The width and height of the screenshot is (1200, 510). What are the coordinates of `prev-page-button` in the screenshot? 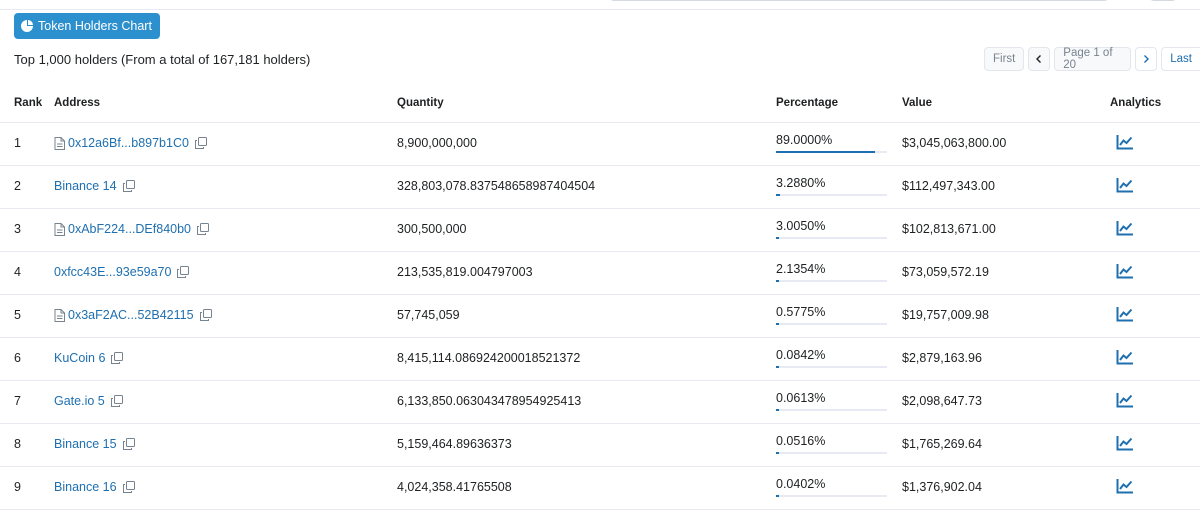 It's located at (1039, 59).